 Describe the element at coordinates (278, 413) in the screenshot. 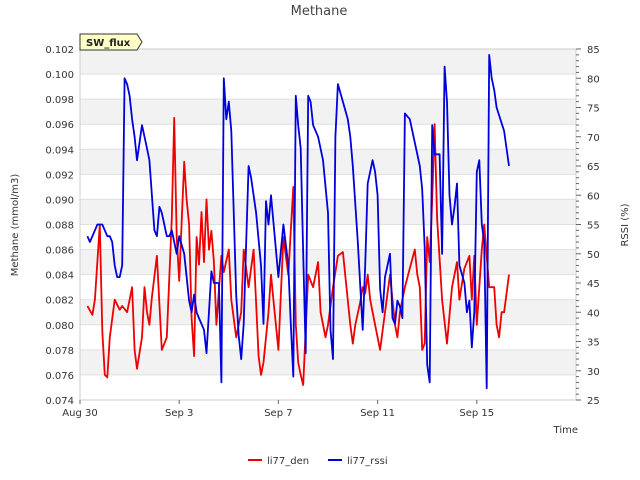

I see `x-tick-label: Sep 7` at that location.